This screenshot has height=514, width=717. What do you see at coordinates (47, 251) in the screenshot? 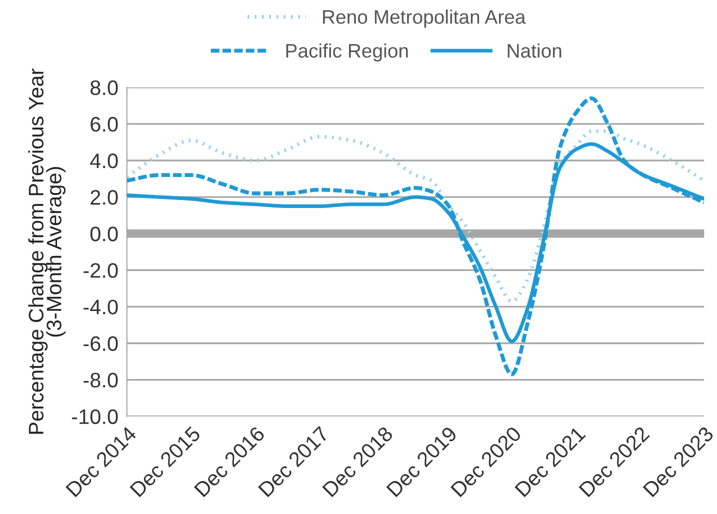
I see `y-axis-title: Percentage Change from Previous Year (3-Month Average)` at bounding box center [47, 251].